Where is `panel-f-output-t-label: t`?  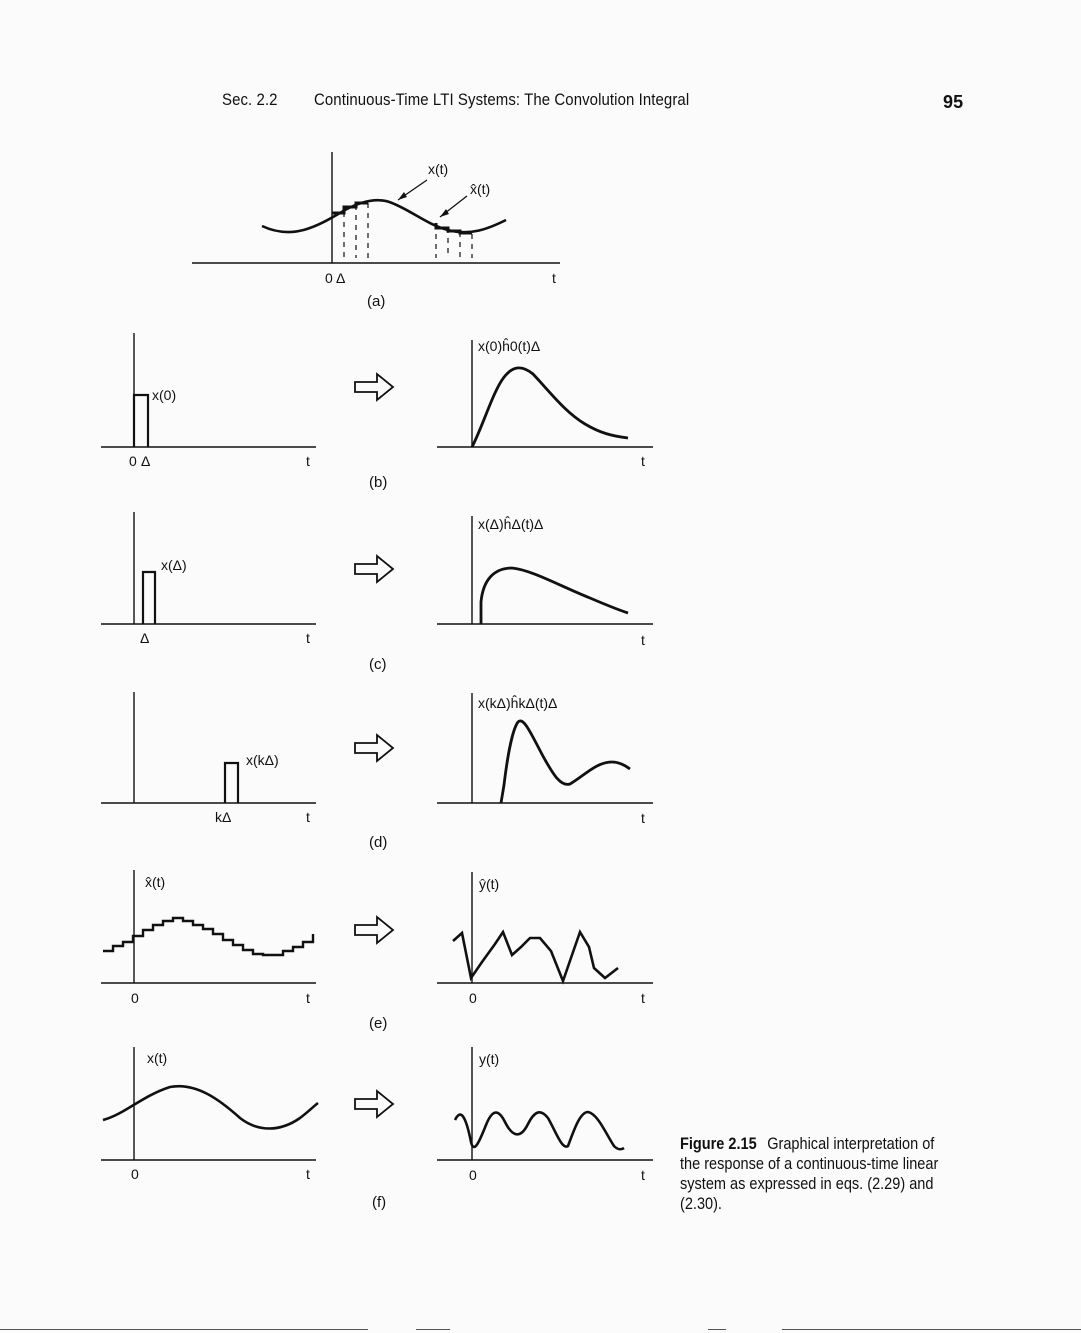 panel-f-output-t-label: t is located at coordinates (643, 1175).